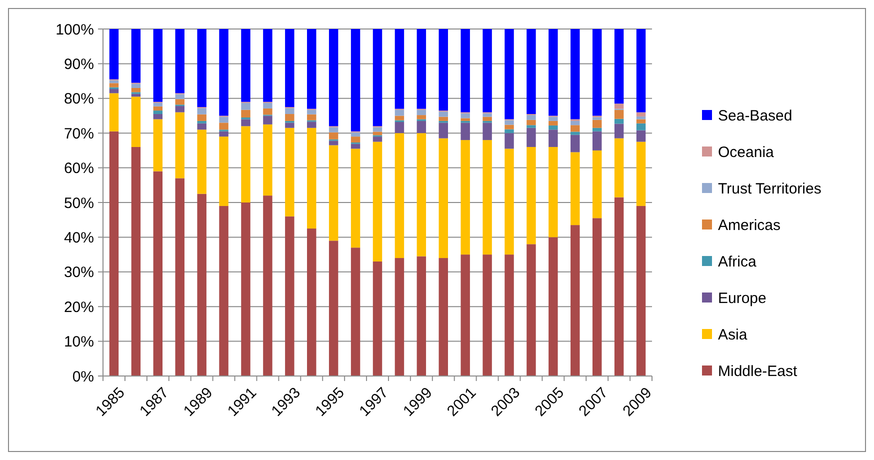 This screenshot has height=460, width=874. I want to click on legend-label: Sea-Based, so click(755, 115).